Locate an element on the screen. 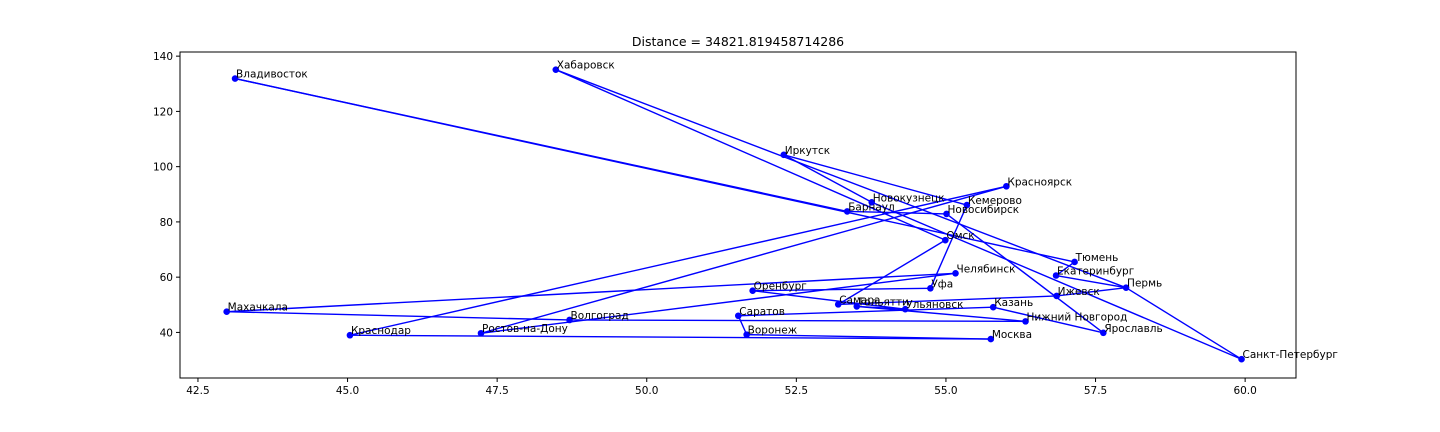  city-label: Челябинск is located at coordinates (986, 269).